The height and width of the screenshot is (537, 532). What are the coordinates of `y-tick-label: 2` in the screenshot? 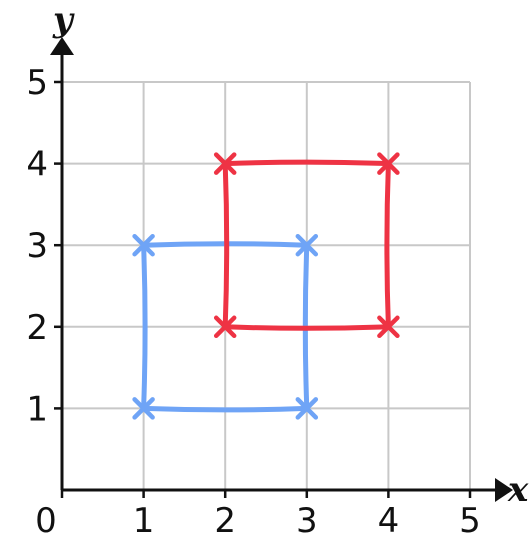 It's located at (37, 328).